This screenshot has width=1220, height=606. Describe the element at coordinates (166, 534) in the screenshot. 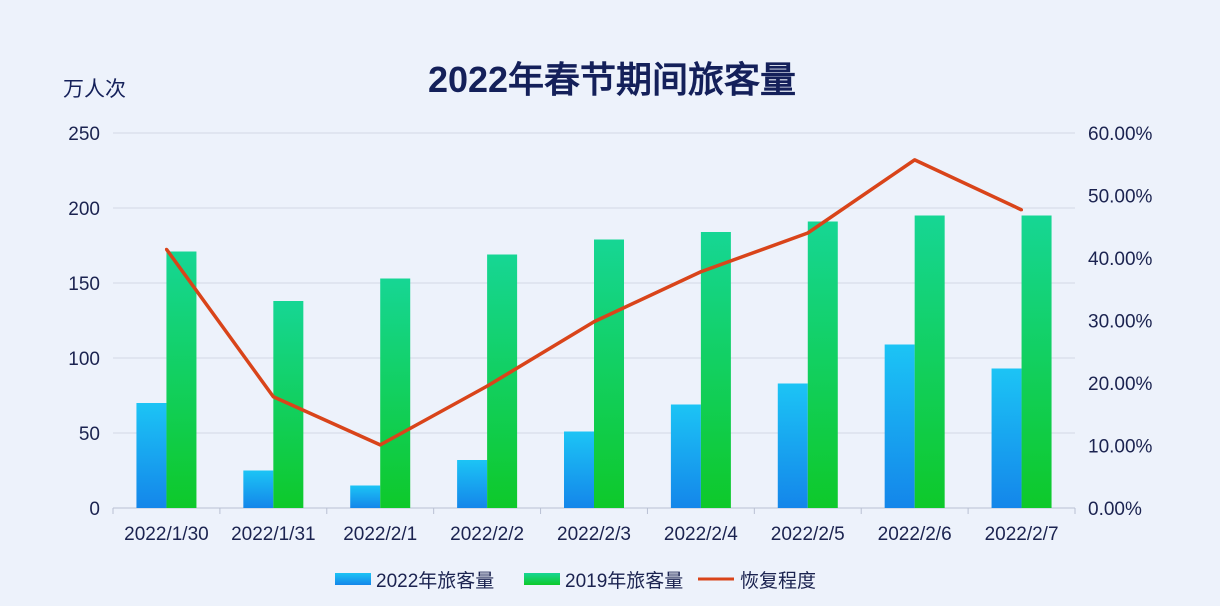

I see `x-tick-label: 2022/1/30` at that location.